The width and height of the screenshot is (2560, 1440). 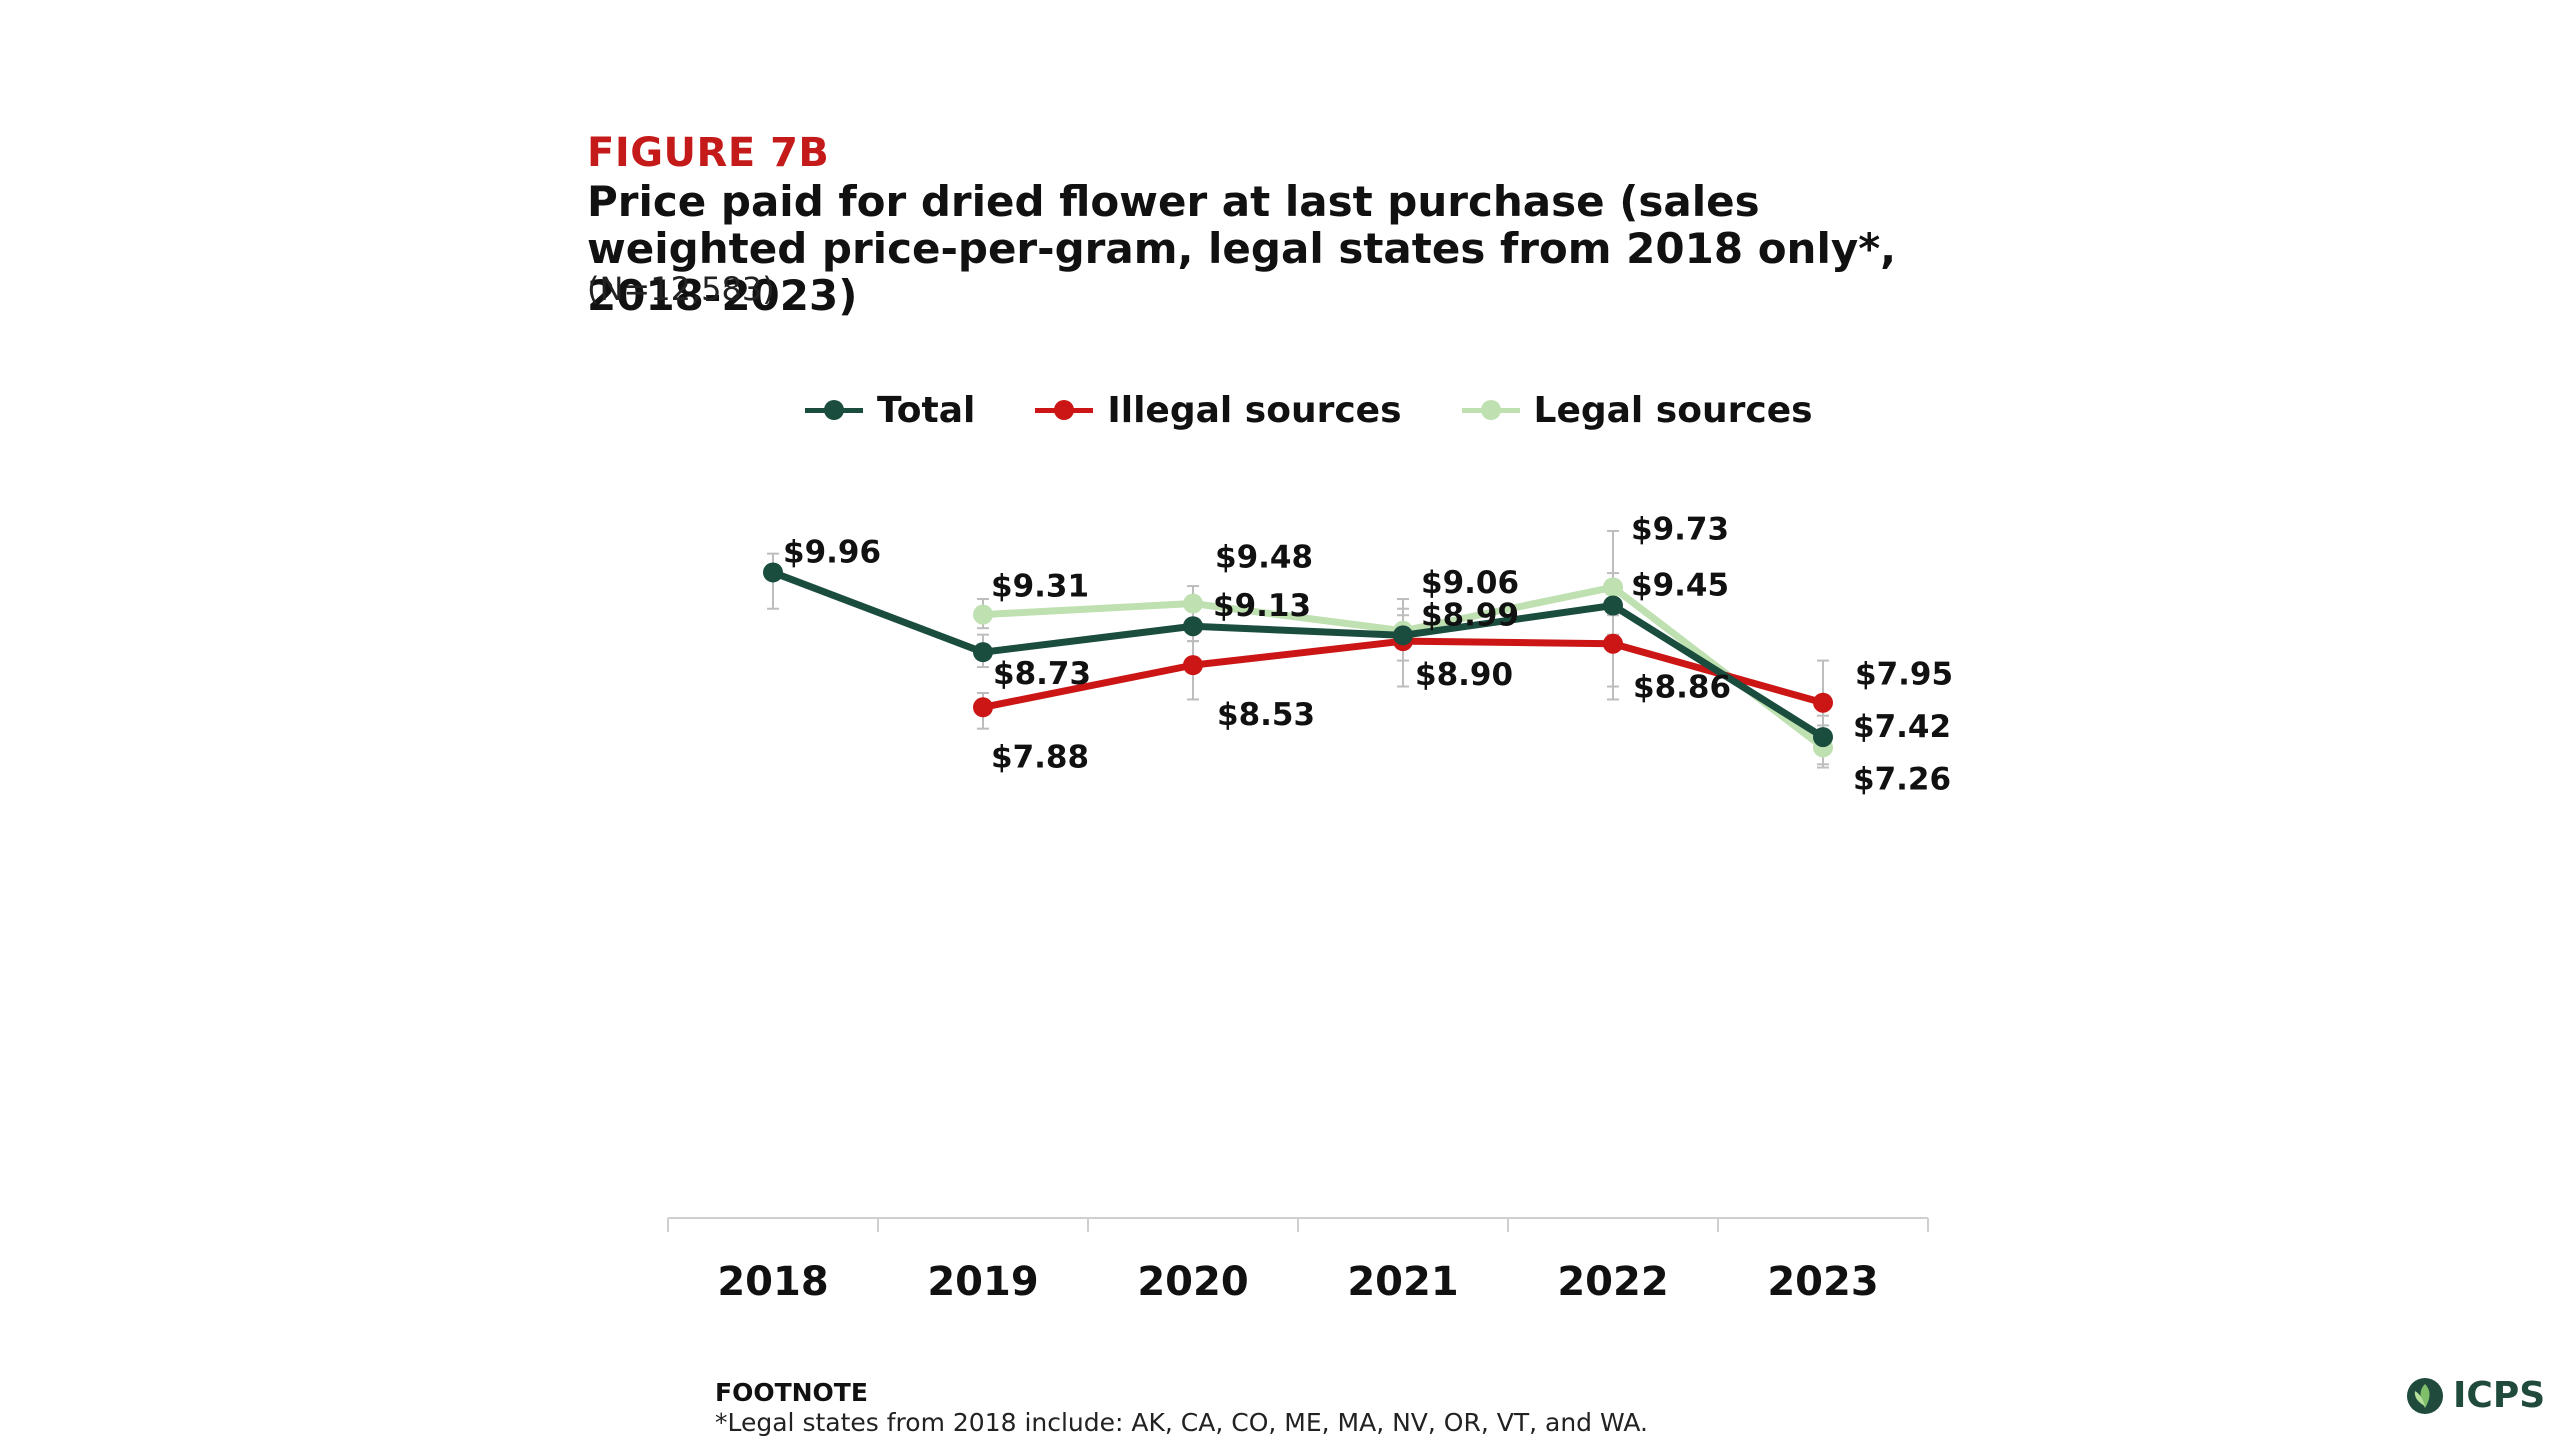 What do you see at coordinates (791, 1392) in the screenshot?
I see `footnote-heading: FOOTNOTE` at bounding box center [791, 1392].